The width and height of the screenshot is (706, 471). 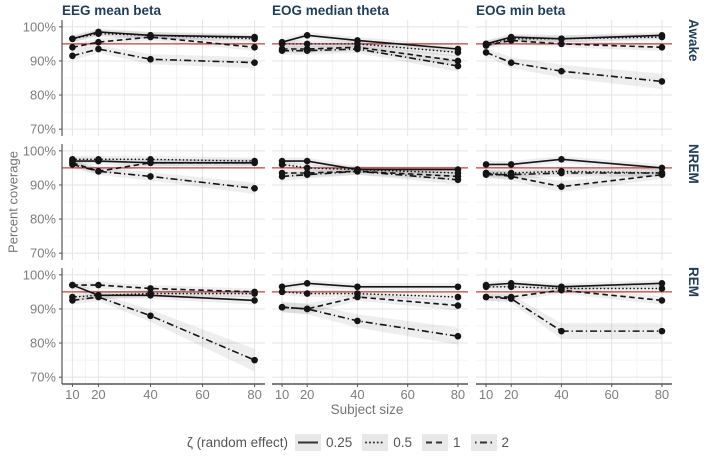 What do you see at coordinates (339, 442) in the screenshot?
I see `legend-item-label: 0.25` at bounding box center [339, 442].